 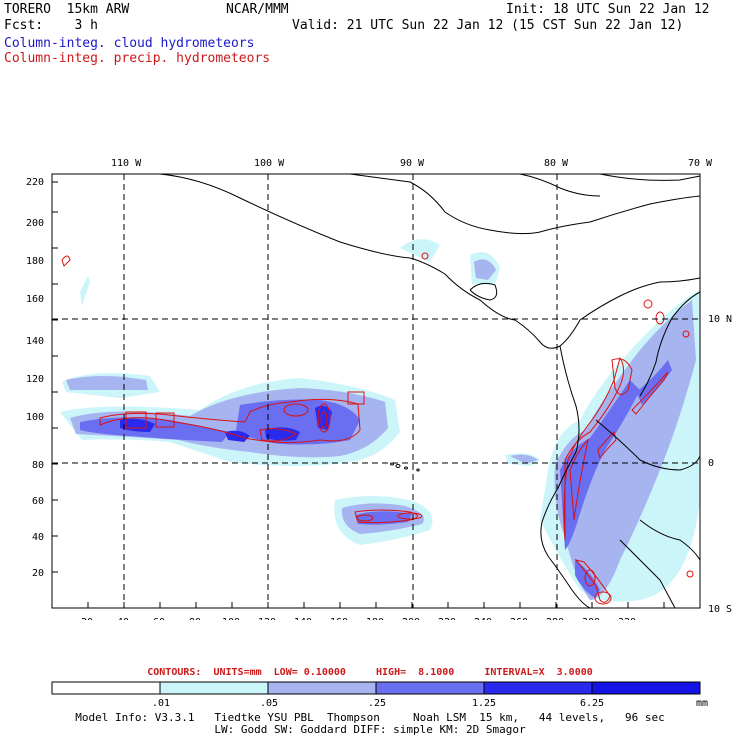 I want to click on colorbar-label: .25, so click(x=377, y=703).